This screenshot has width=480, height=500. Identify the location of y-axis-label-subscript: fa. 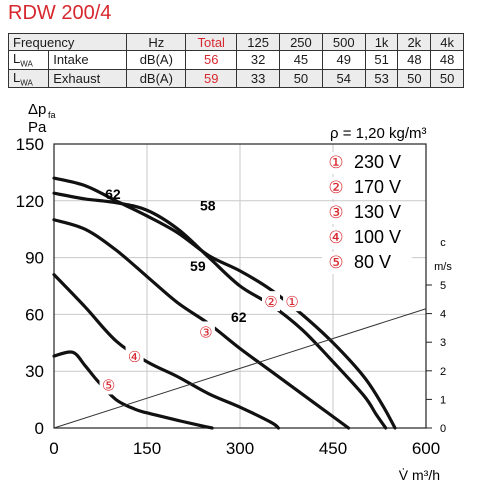
(52, 115).